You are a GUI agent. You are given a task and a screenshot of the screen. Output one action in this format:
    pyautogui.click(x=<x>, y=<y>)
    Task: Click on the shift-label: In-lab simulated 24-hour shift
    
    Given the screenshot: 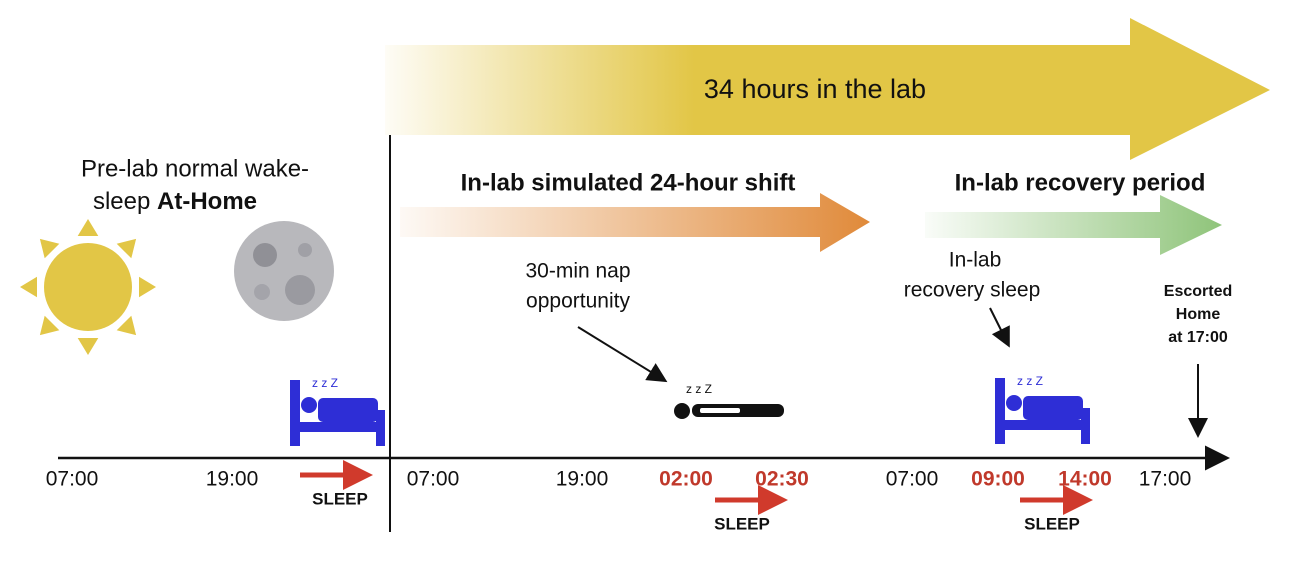 What is the action you would take?
    pyautogui.click(x=628, y=182)
    